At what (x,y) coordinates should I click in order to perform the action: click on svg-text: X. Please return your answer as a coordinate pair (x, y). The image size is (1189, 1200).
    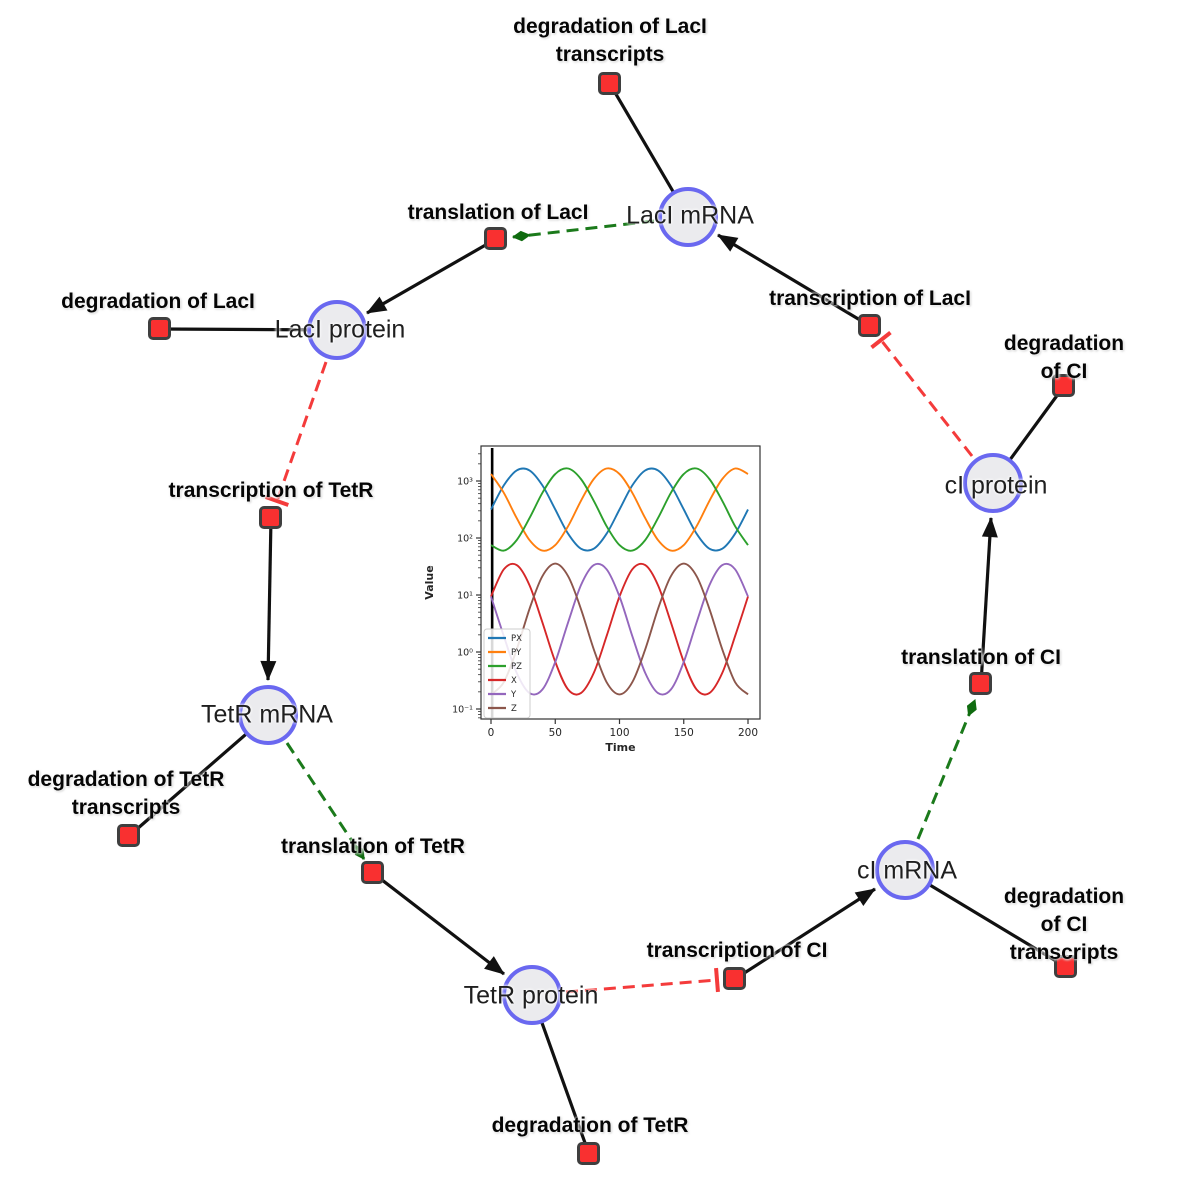
    Looking at the image, I should click on (514, 681).